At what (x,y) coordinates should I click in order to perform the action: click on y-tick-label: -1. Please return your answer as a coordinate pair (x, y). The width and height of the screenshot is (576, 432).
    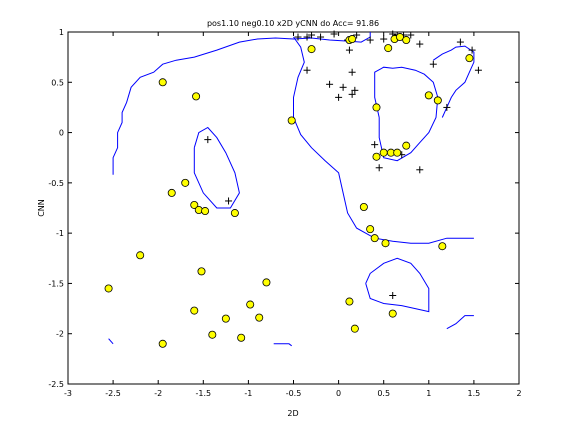
    Looking at the image, I should click on (60, 233).